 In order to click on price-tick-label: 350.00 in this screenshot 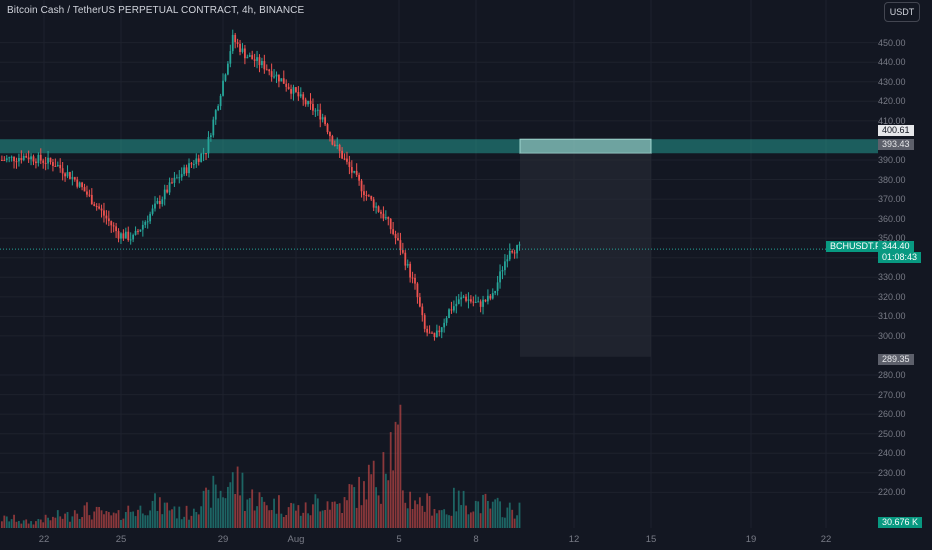, I will do `click(892, 238)`.